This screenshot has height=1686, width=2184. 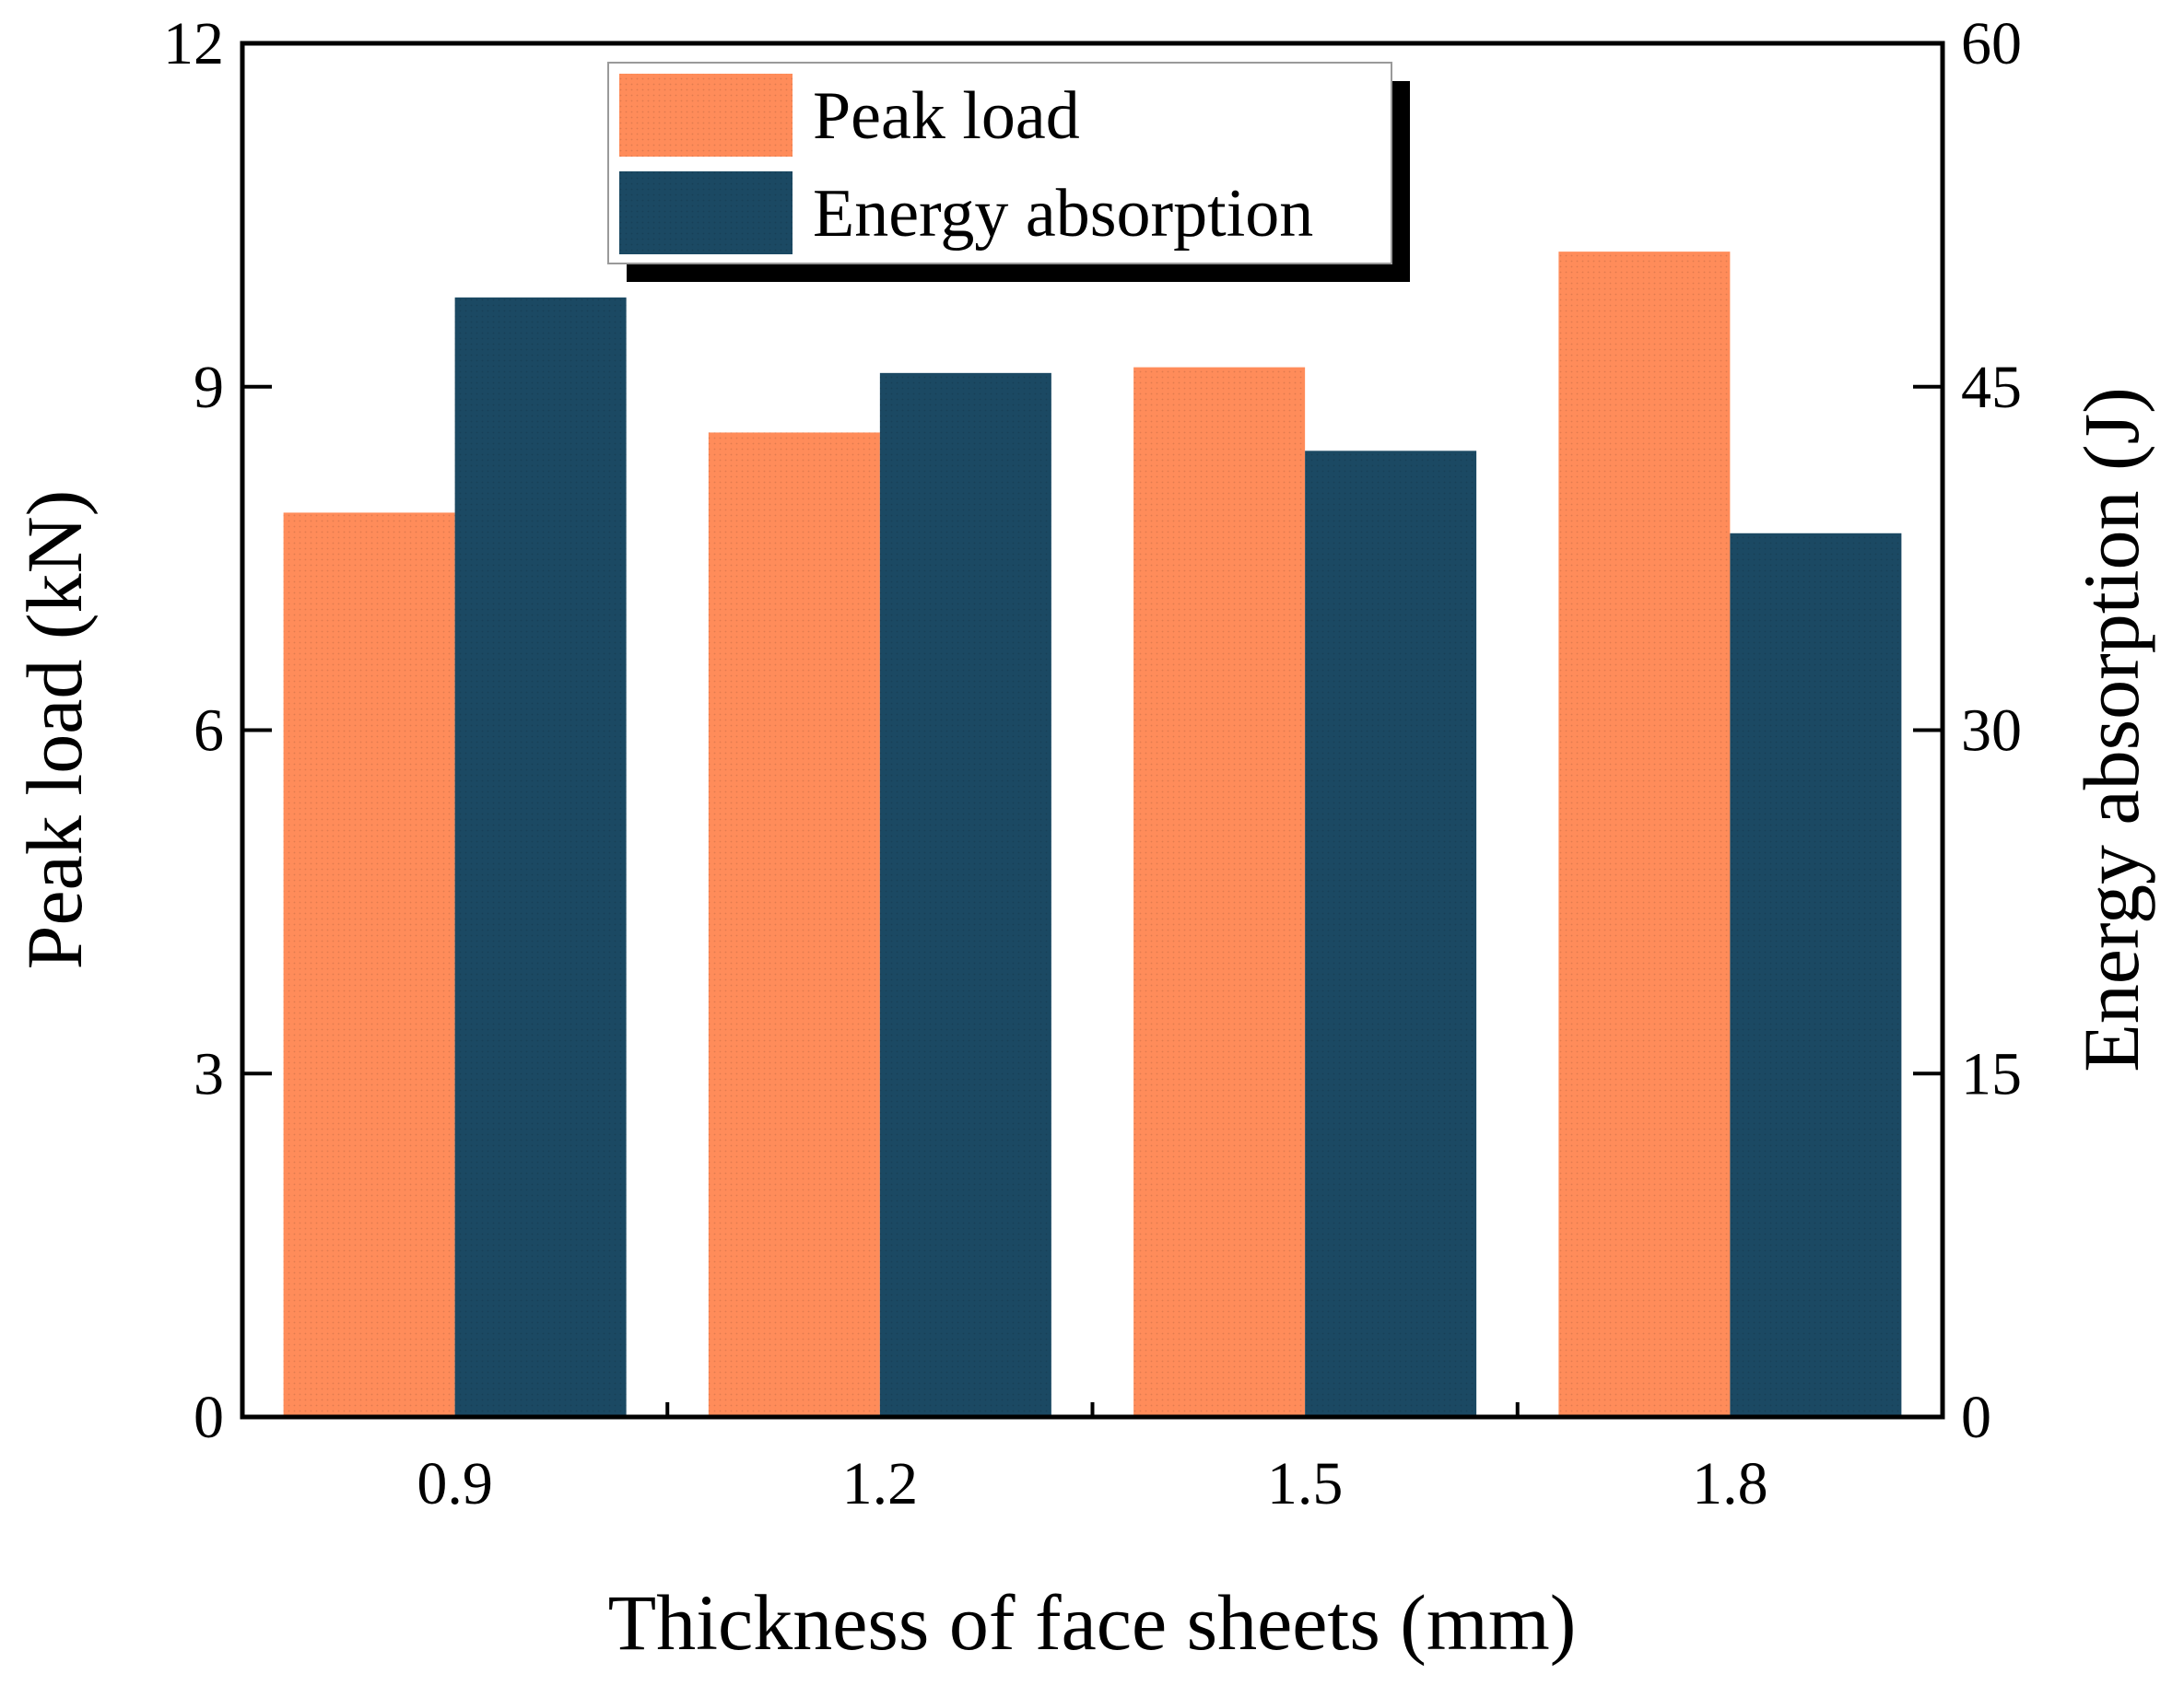 What do you see at coordinates (209, 1417) in the screenshot?
I see `y-tick-label: 0` at bounding box center [209, 1417].